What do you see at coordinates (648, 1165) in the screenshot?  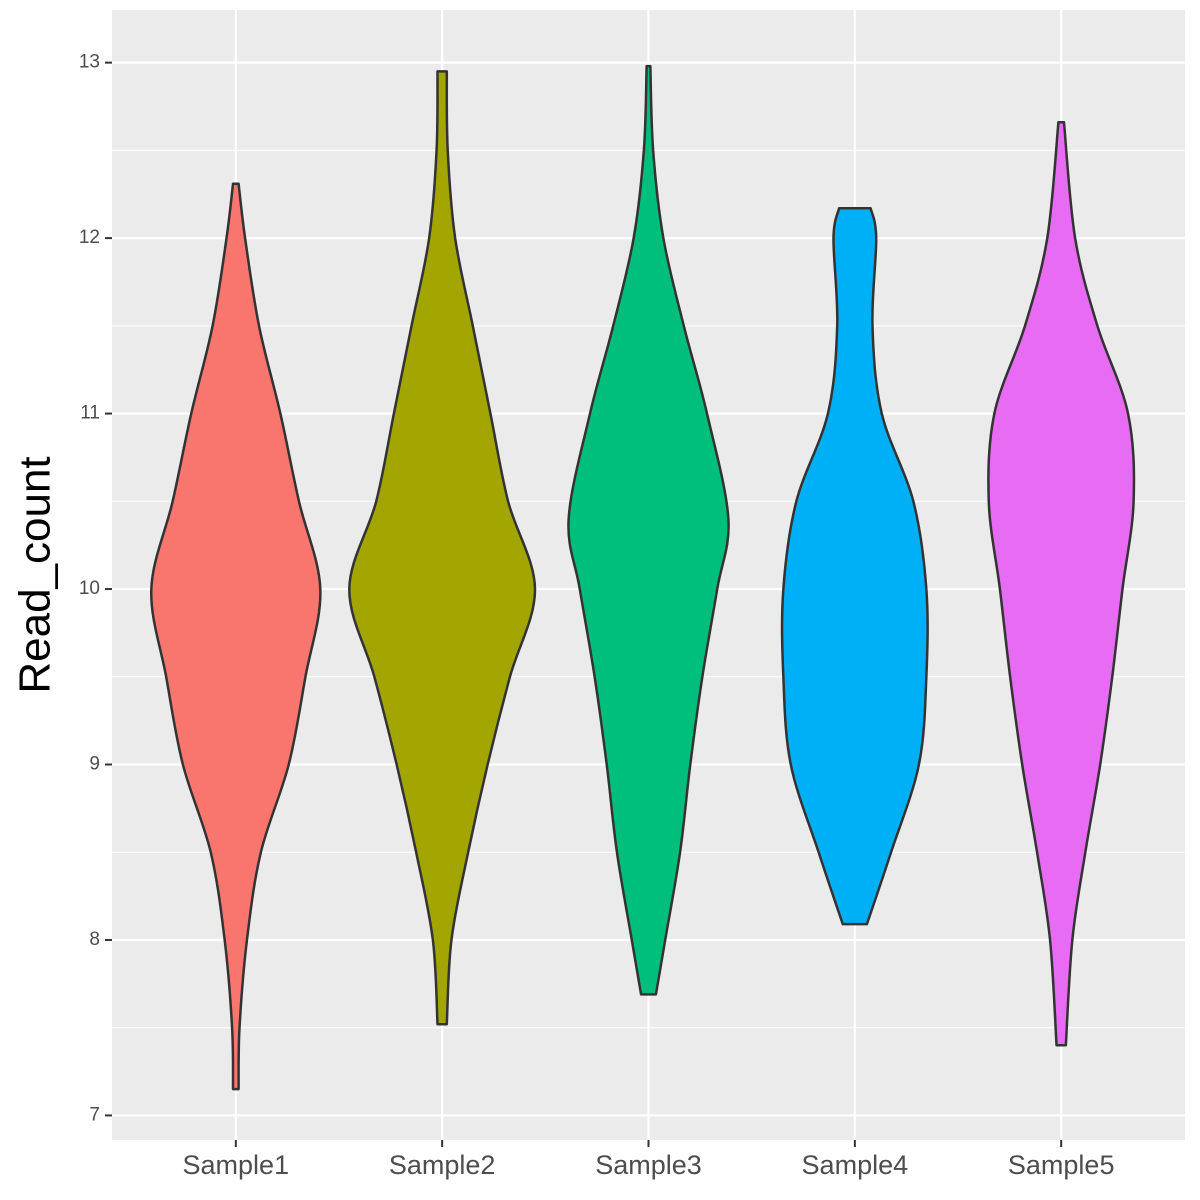 I see `x-tick-label: Sample3` at bounding box center [648, 1165].